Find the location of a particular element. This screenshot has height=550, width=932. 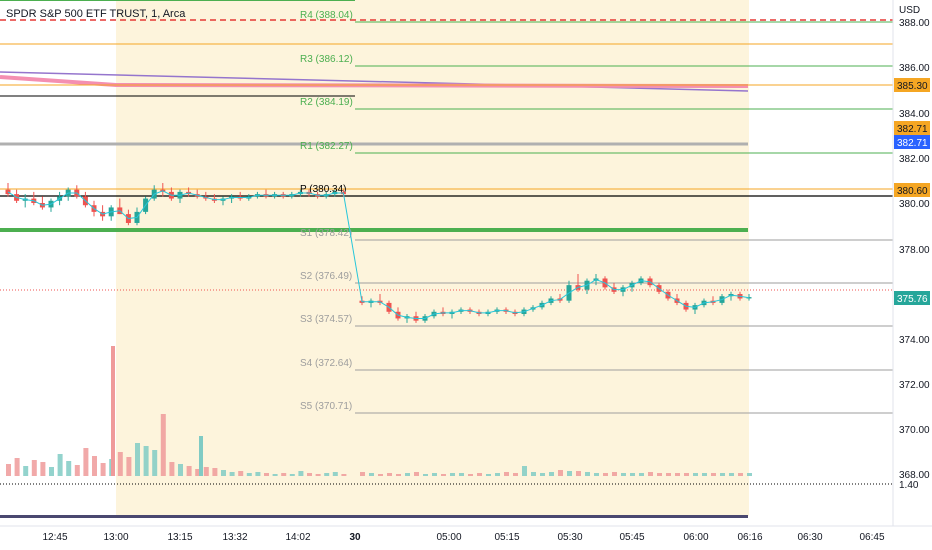

price-tick-label: 384.00 is located at coordinates (914, 114).